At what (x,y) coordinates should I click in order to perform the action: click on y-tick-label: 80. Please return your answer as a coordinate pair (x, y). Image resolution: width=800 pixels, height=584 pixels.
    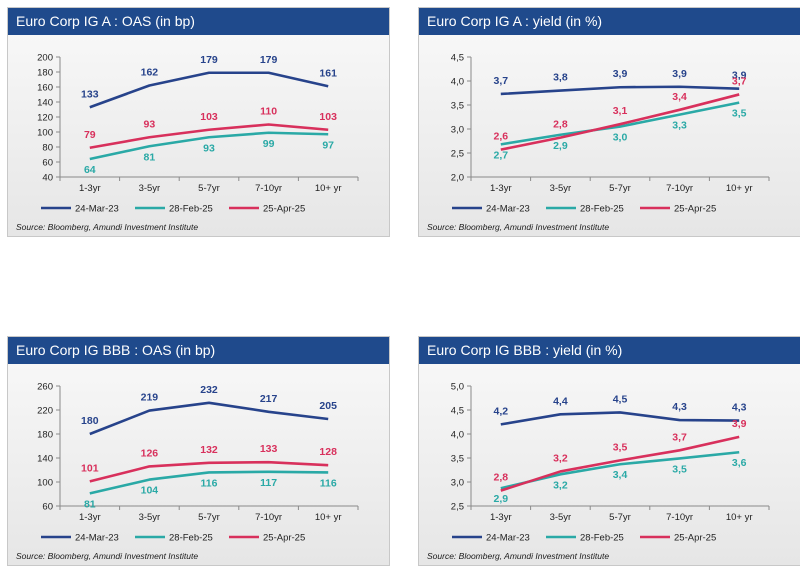
    Looking at the image, I should click on (47, 148).